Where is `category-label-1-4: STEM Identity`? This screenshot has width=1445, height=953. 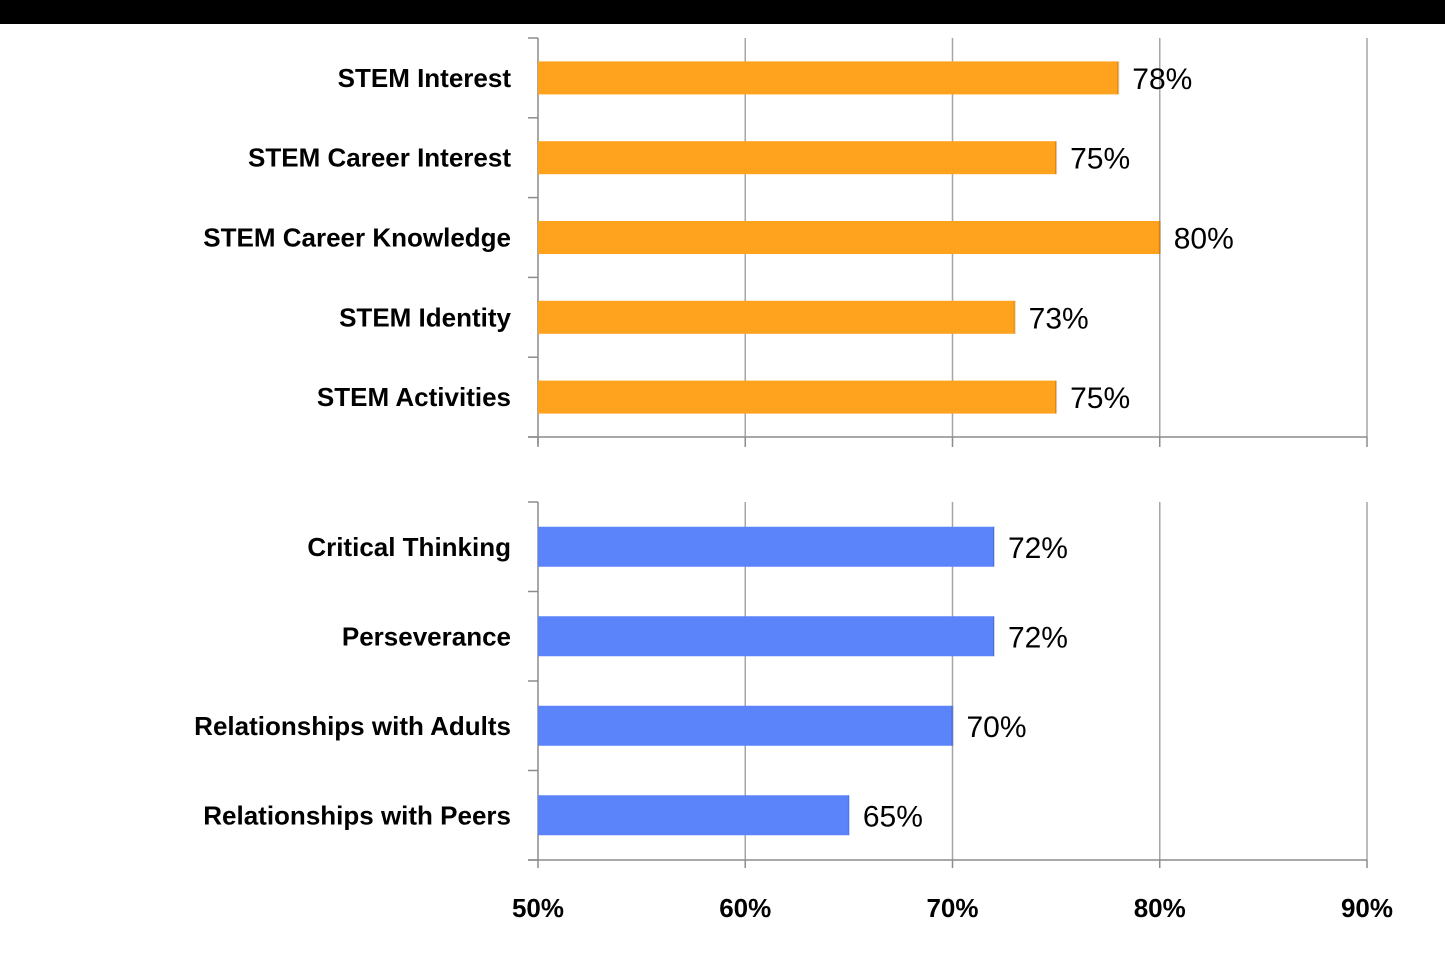 category-label-1-4: STEM Identity is located at coordinates (425, 317).